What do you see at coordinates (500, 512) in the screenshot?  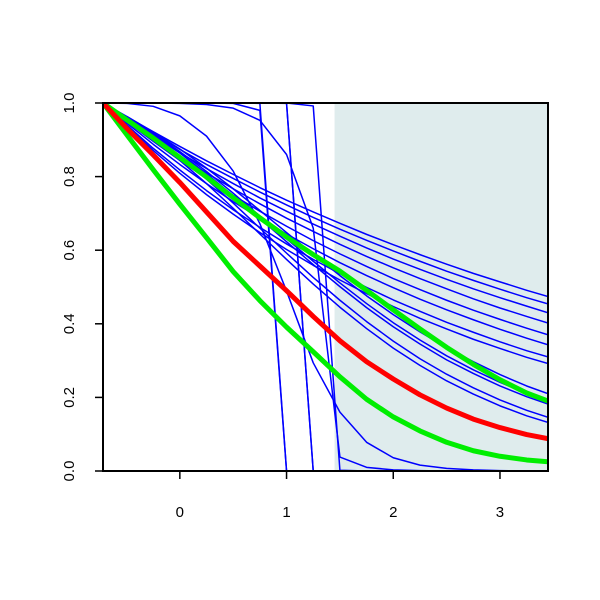 I see `x-tick-label: 3` at bounding box center [500, 512].